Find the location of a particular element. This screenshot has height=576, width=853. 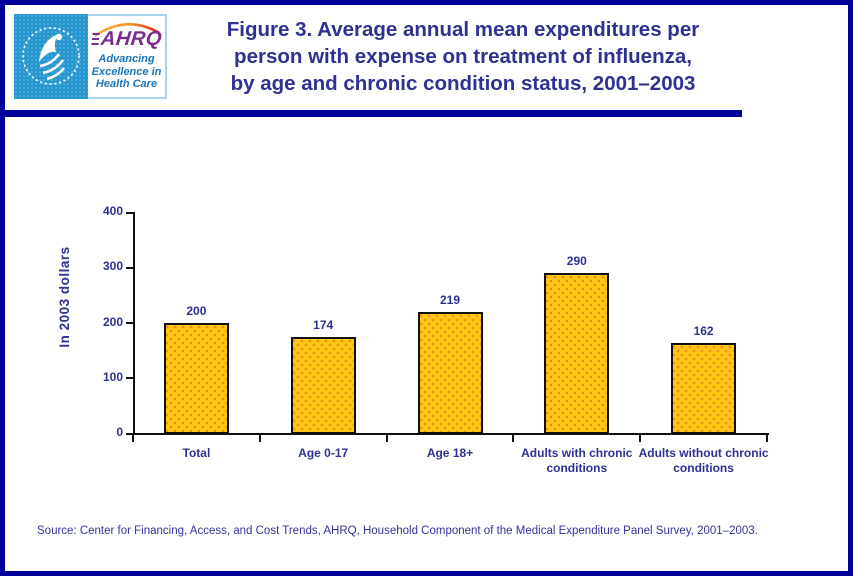

y-tick-label: 100 is located at coordinates (112, 376).